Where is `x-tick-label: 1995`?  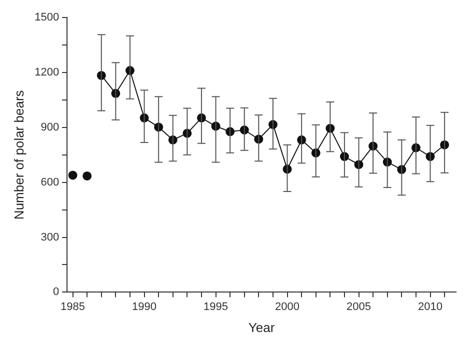
x-tick-label: 1995 is located at coordinates (216, 306).